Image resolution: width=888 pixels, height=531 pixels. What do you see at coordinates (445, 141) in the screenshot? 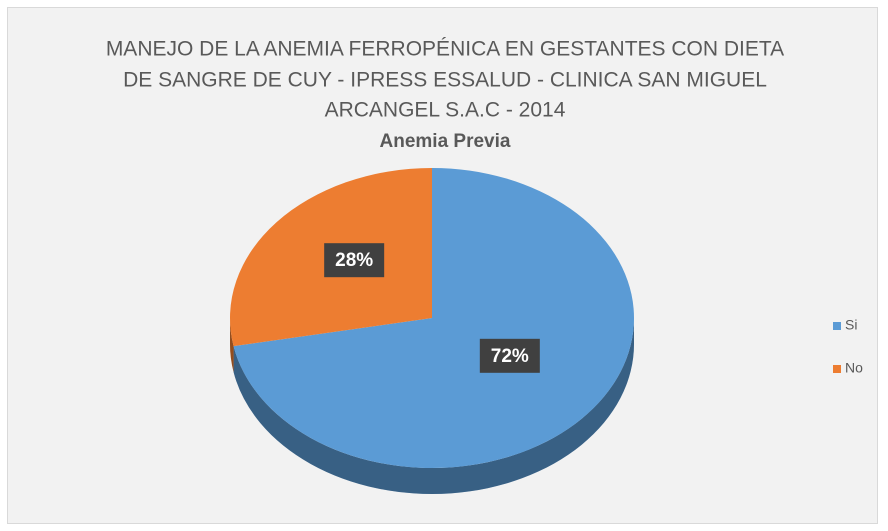
I see `chart-subtitle: Anemia Previa` at bounding box center [445, 141].